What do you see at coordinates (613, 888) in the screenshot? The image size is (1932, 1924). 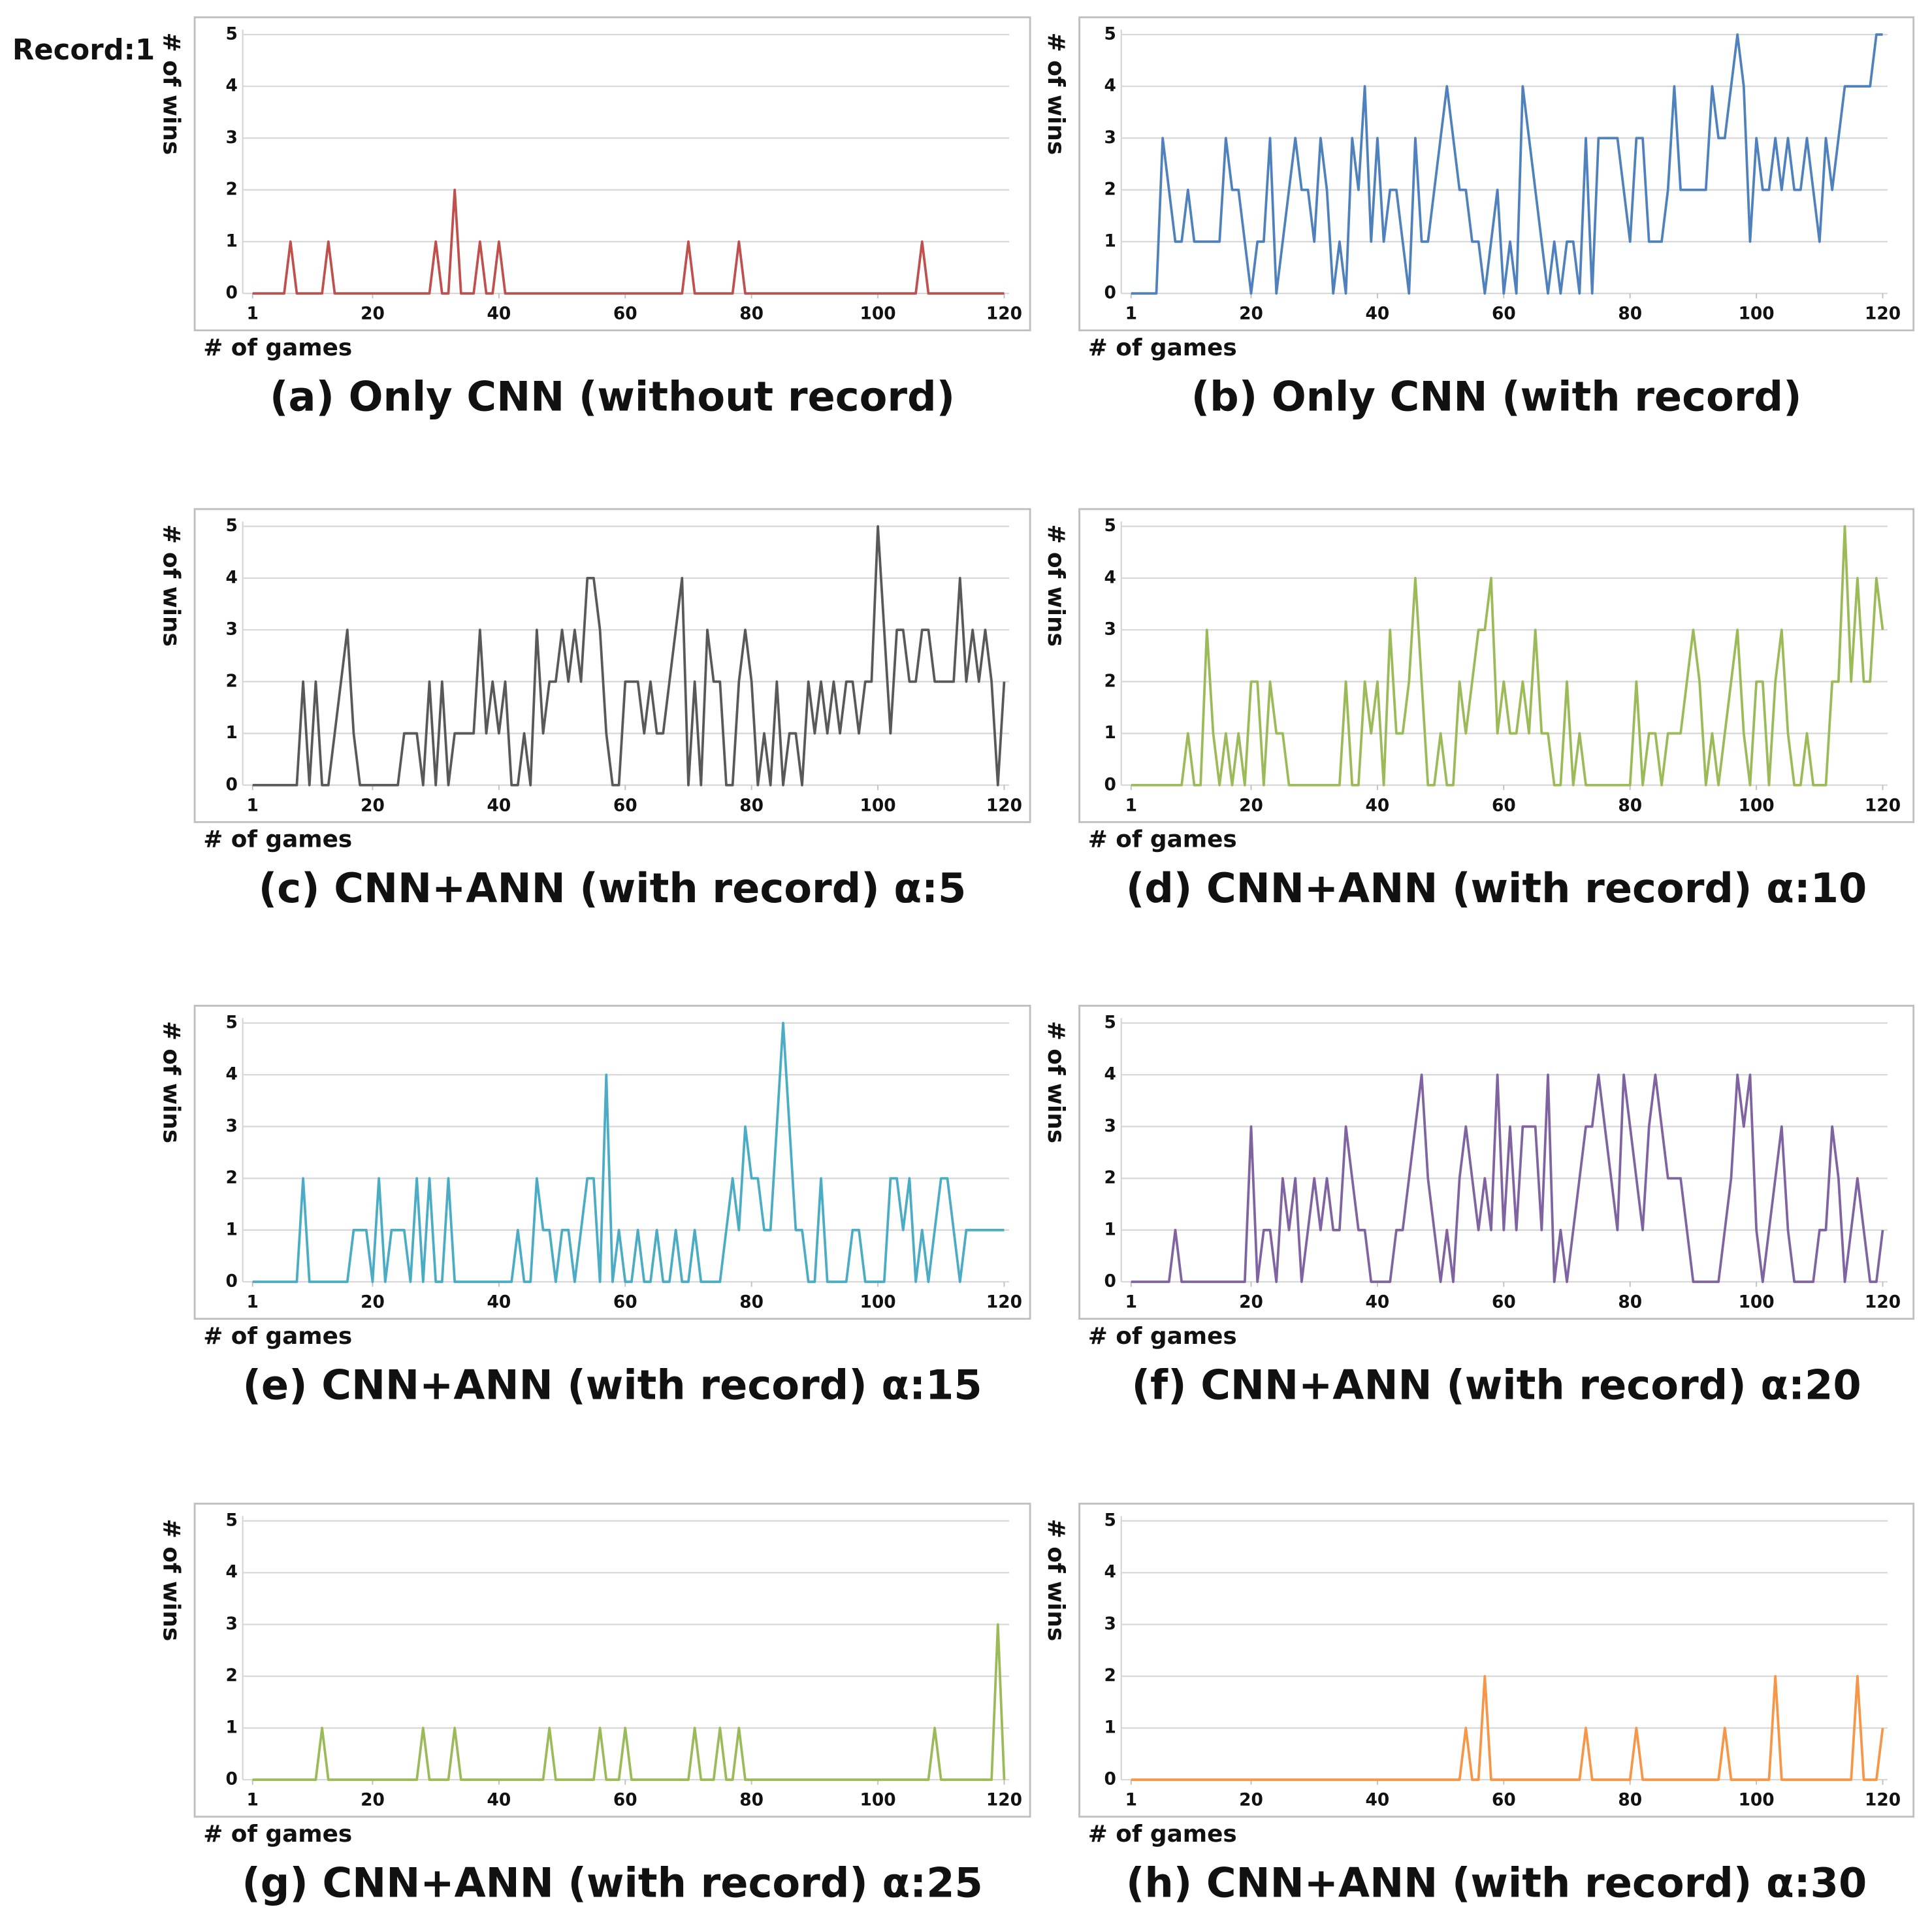 I see `chart-title: (c) CNN+ANN (with record) α:5` at bounding box center [613, 888].